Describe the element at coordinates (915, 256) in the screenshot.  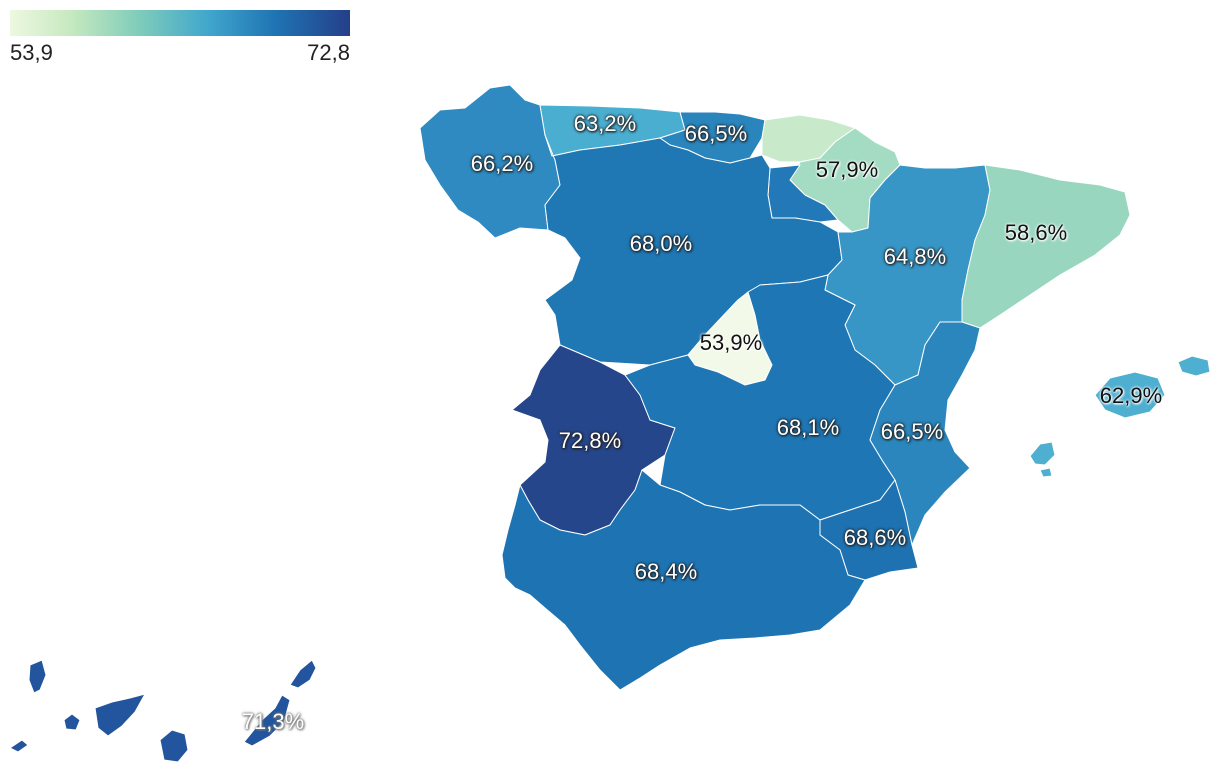
I see `label-aragon: 64,8%` at that location.